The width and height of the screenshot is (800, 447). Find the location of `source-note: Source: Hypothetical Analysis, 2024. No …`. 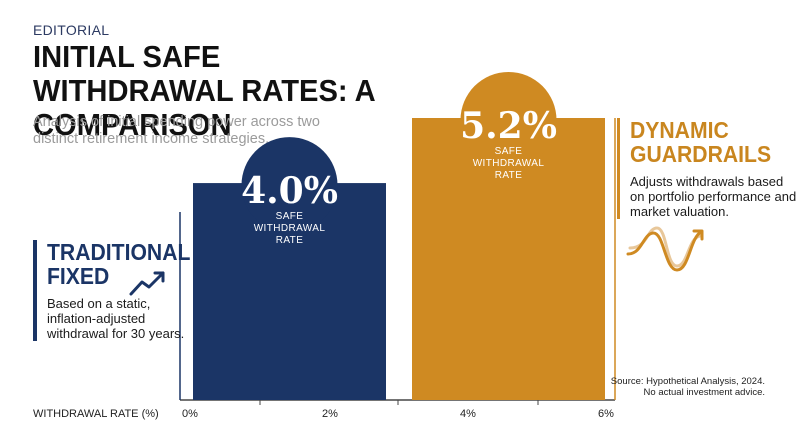

source-note: Source: Hypothetical Analysis, 2024. No … is located at coordinates (688, 387).